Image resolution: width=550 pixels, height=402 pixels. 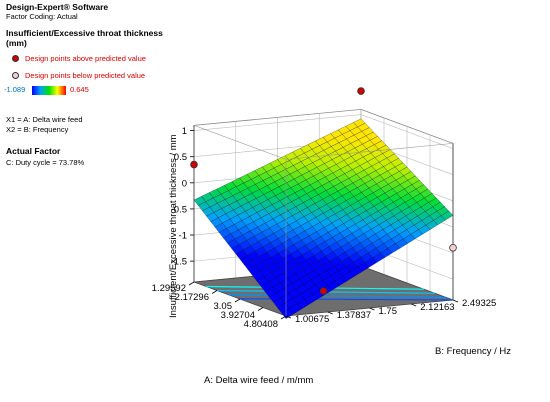 What do you see at coordinates (437, 307) in the screenshot?
I see `y-tick-label: 2.12163` at bounding box center [437, 307].